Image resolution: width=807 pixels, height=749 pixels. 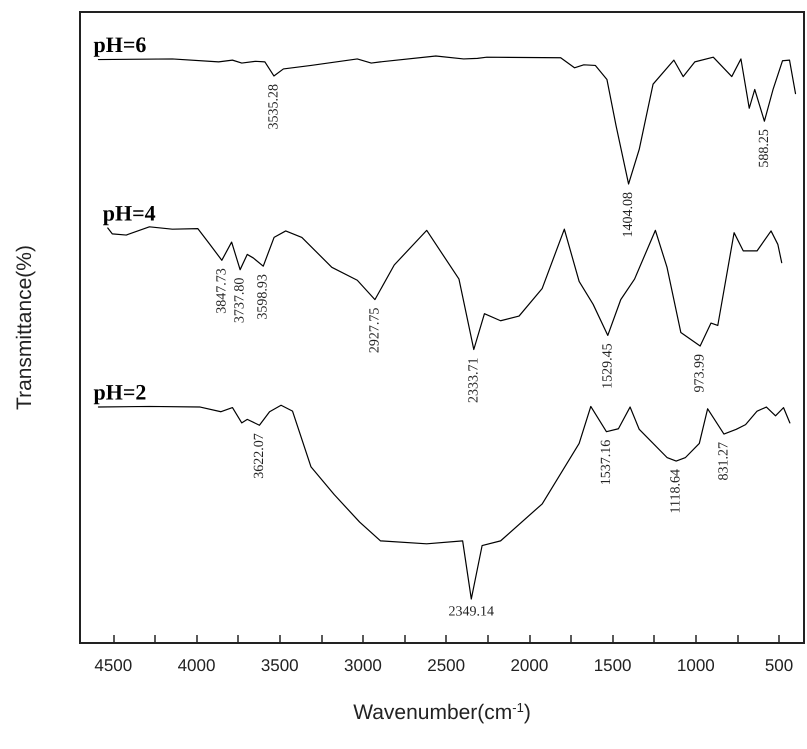 What do you see at coordinates (374, 331) in the screenshot?
I see `annotation: 2927.75` at bounding box center [374, 331].